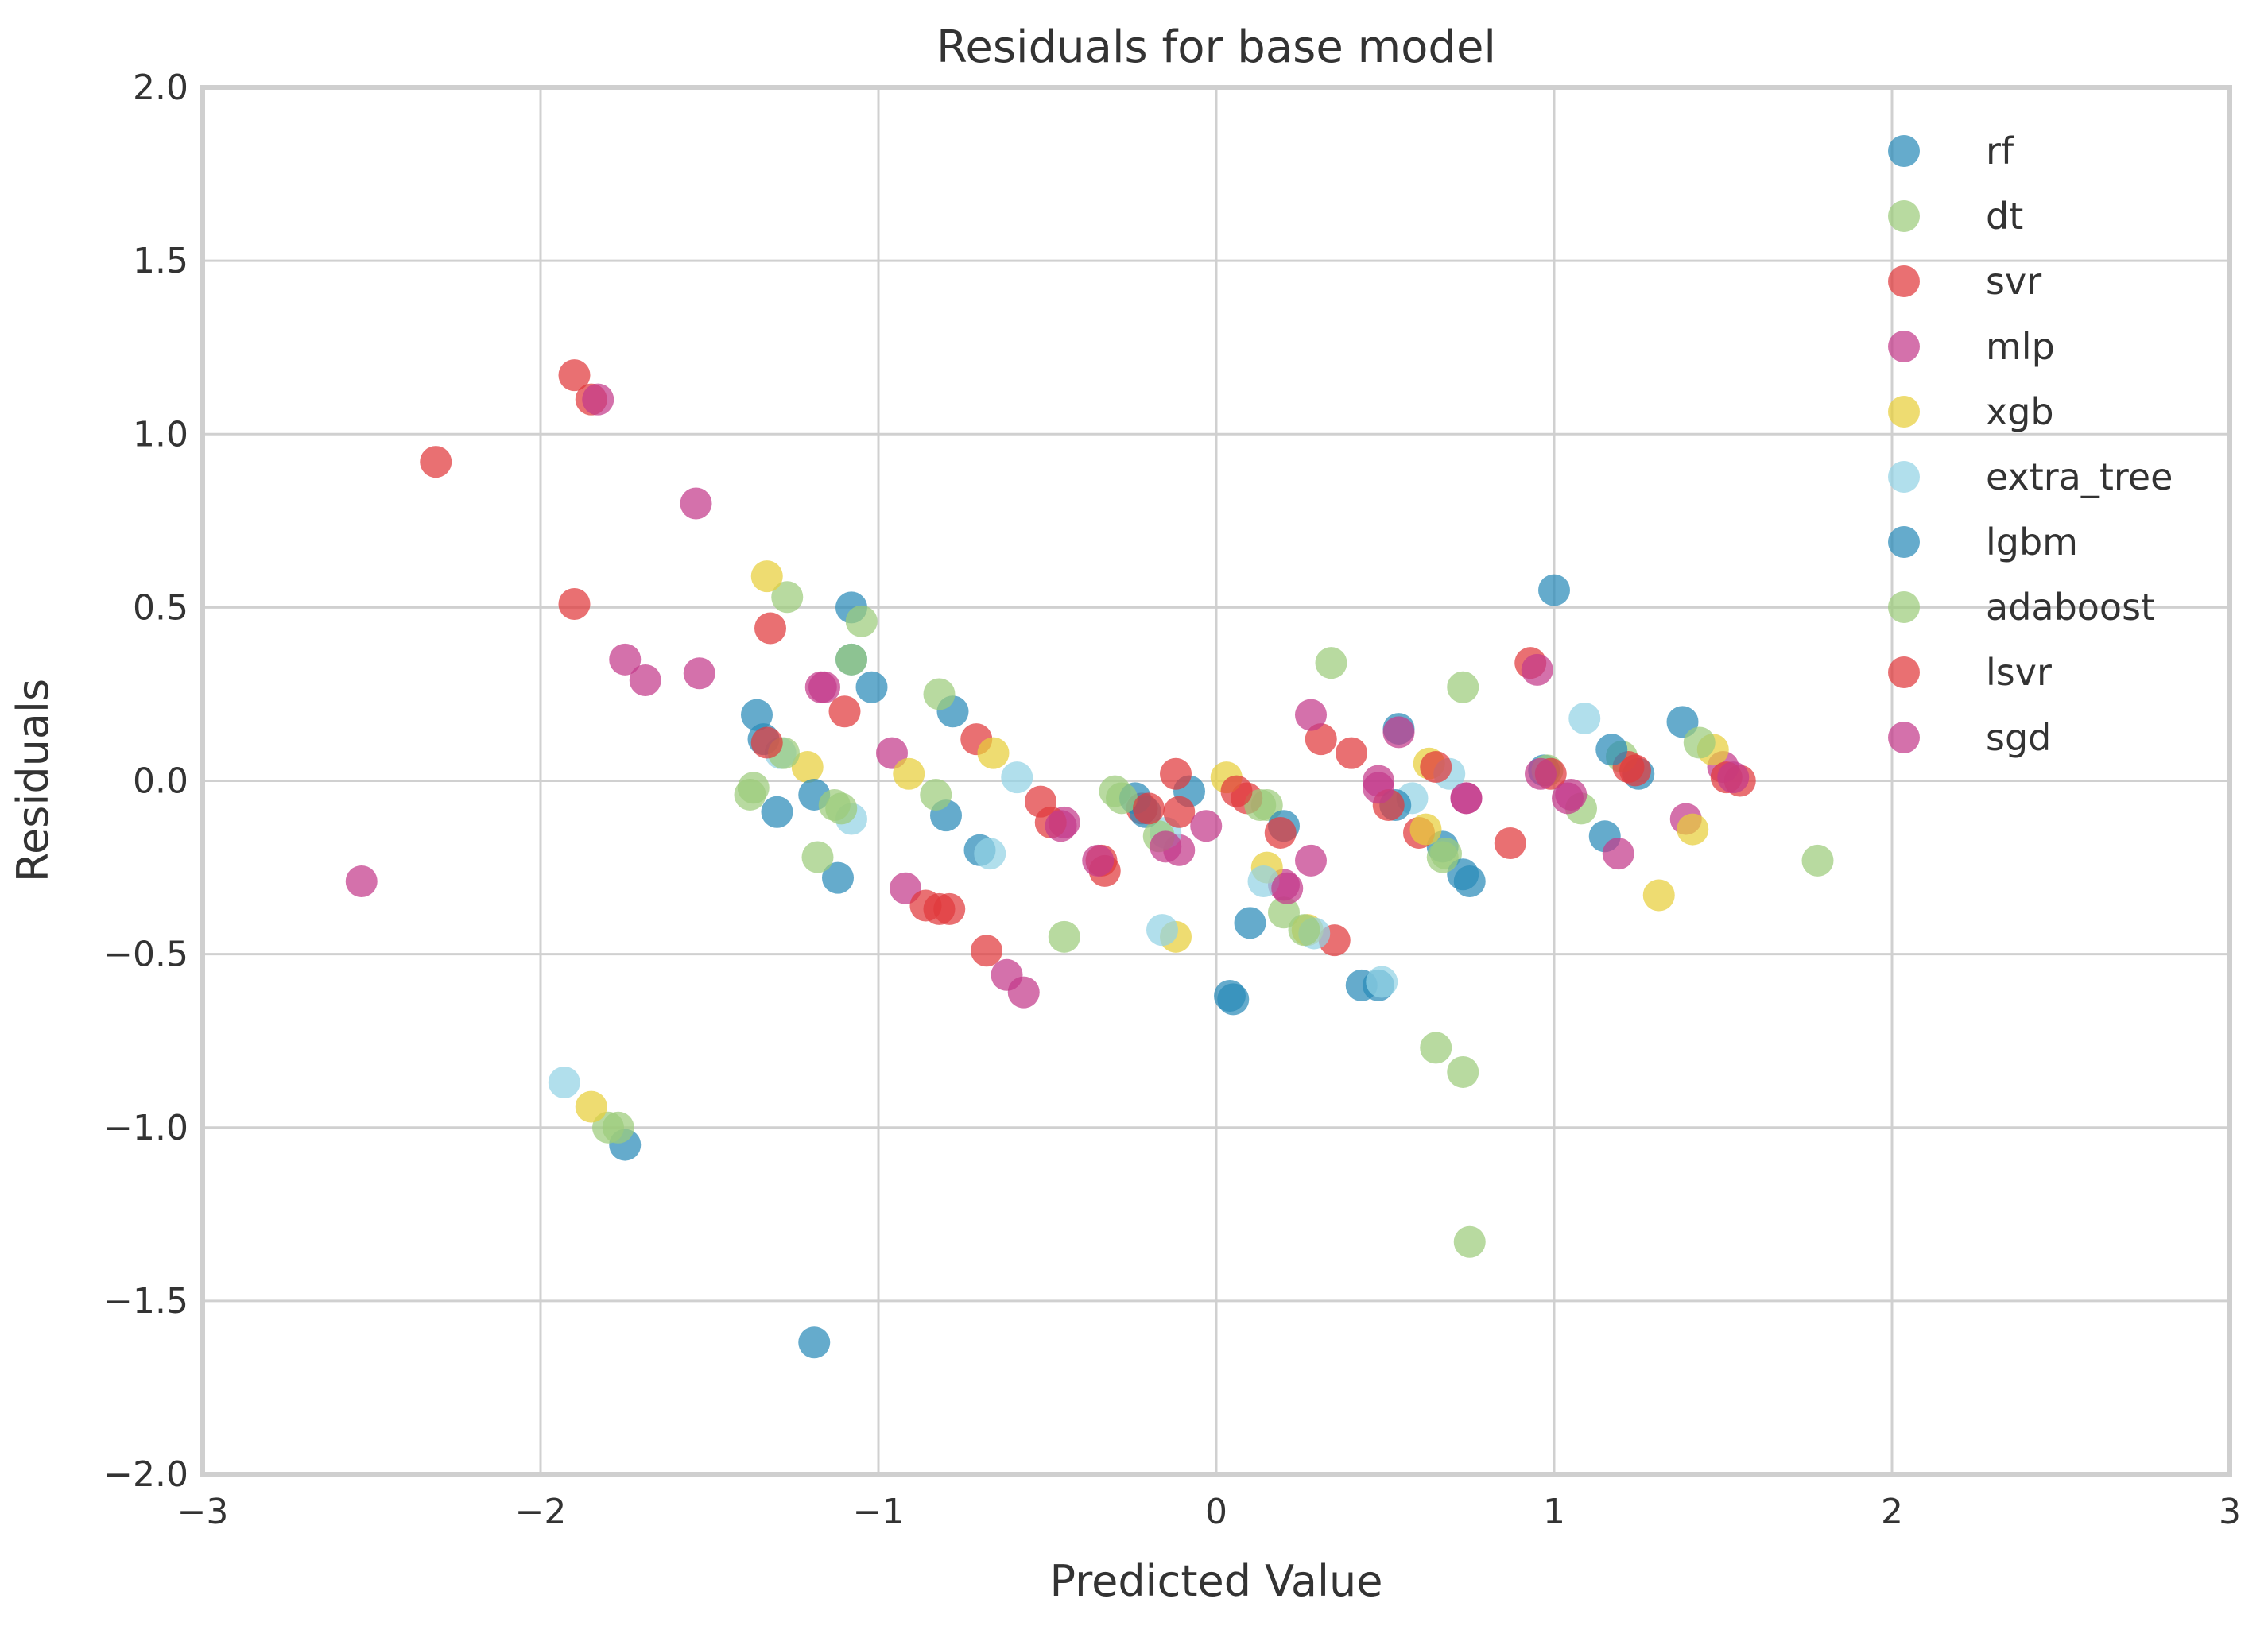  Describe the element at coordinates (1904, 151) in the screenshot. I see `legend-marker-rf` at that location.